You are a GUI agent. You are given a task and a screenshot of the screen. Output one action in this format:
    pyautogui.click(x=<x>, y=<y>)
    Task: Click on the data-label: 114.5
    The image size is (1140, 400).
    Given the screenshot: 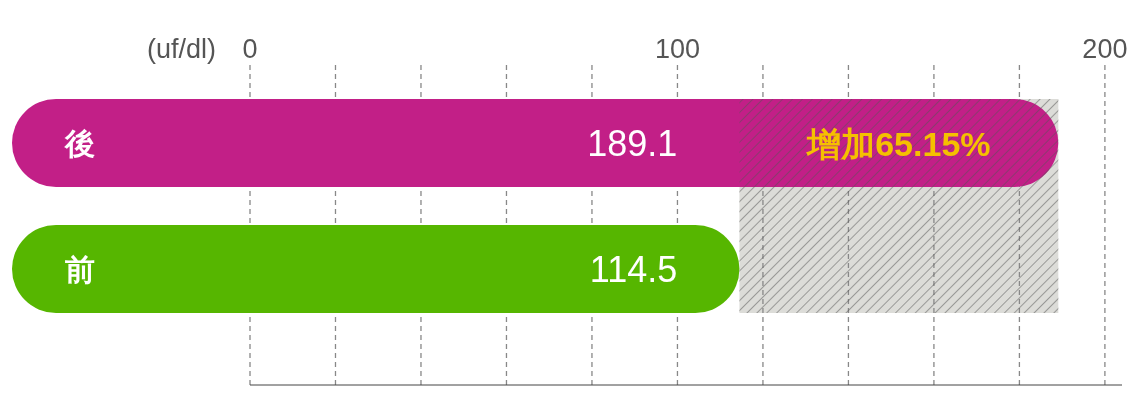 What is the action you would take?
    pyautogui.click(x=633, y=269)
    